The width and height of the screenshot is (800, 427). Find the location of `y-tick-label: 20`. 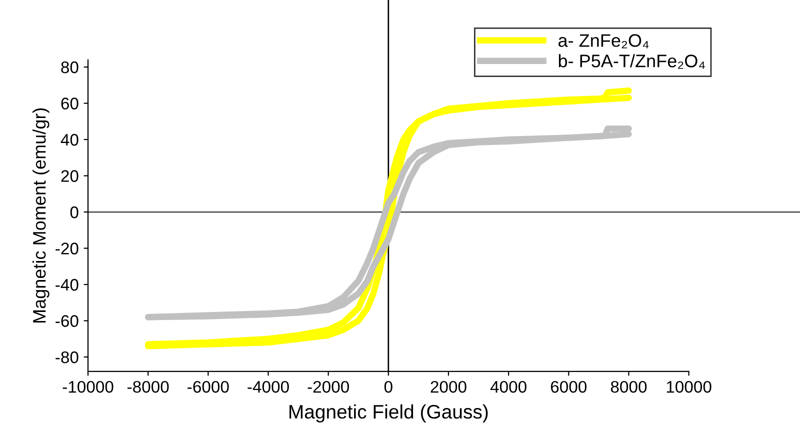

y-tick-label: 20 is located at coordinates (69, 176).